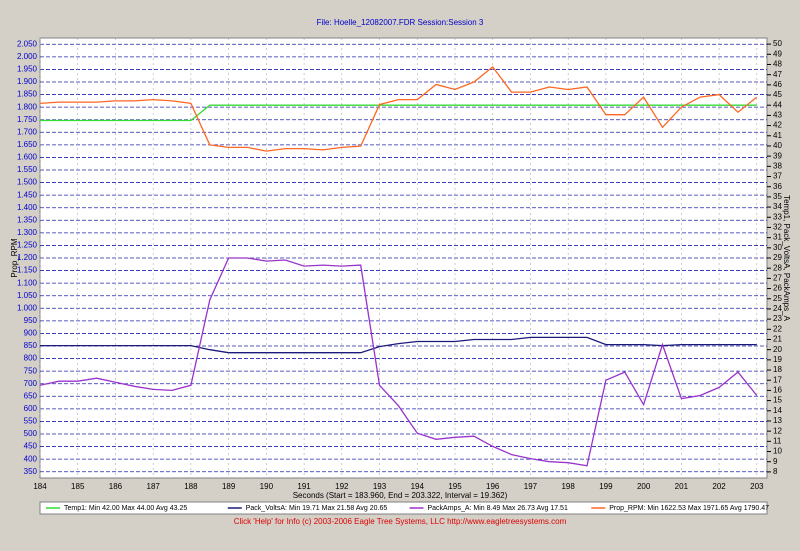 This screenshot has height=551, width=800. What do you see at coordinates (568, 486) in the screenshot?
I see `x-tick-label: 198` at bounding box center [568, 486].